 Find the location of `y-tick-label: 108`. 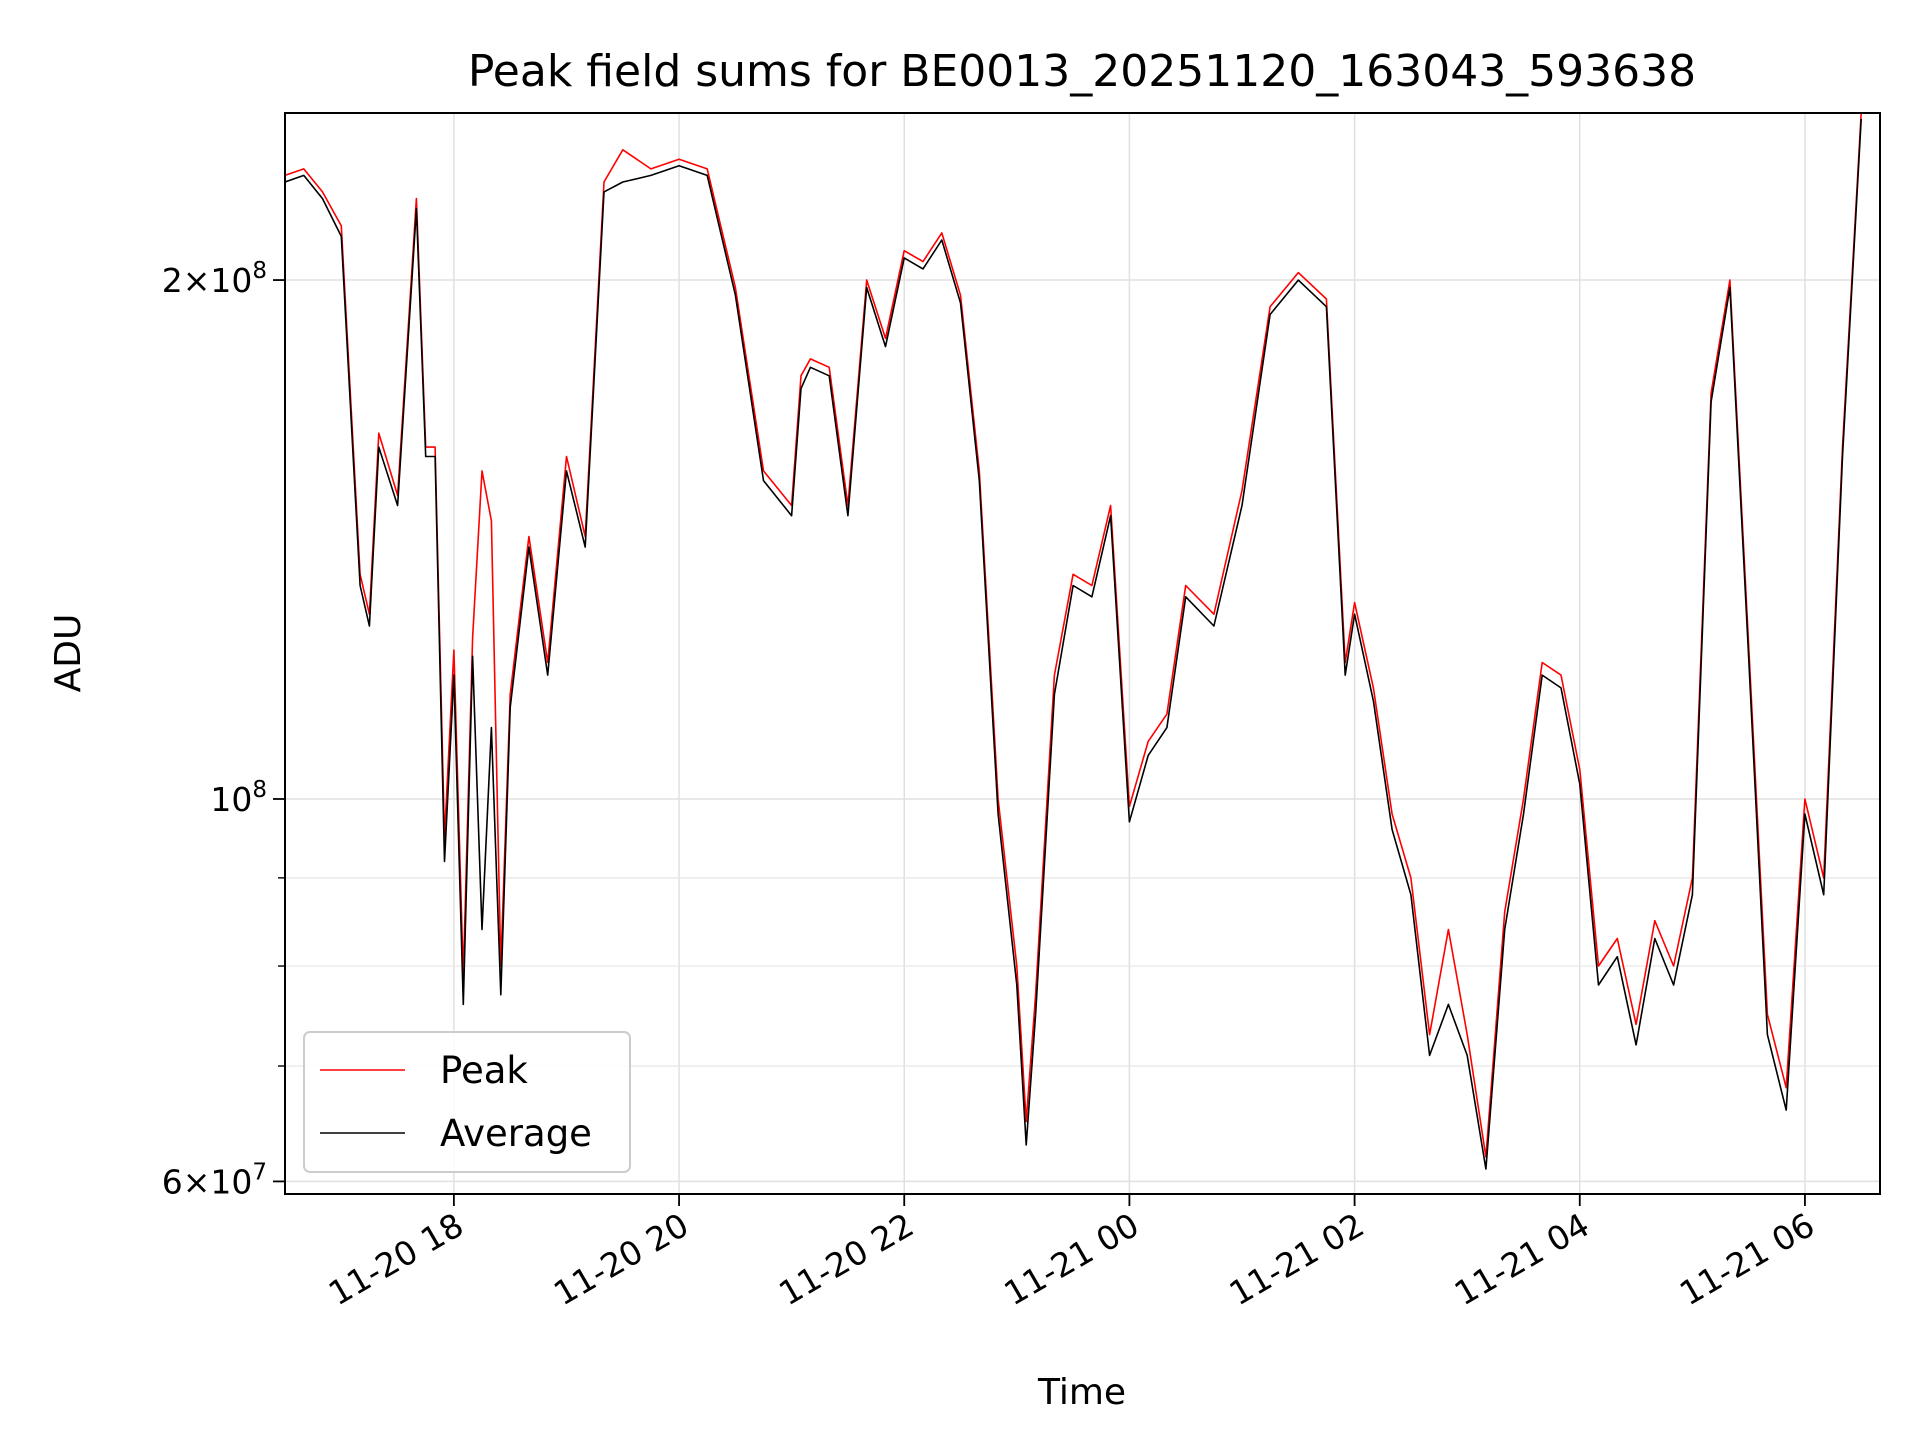

y-tick-label: 108 is located at coordinates (238, 798).